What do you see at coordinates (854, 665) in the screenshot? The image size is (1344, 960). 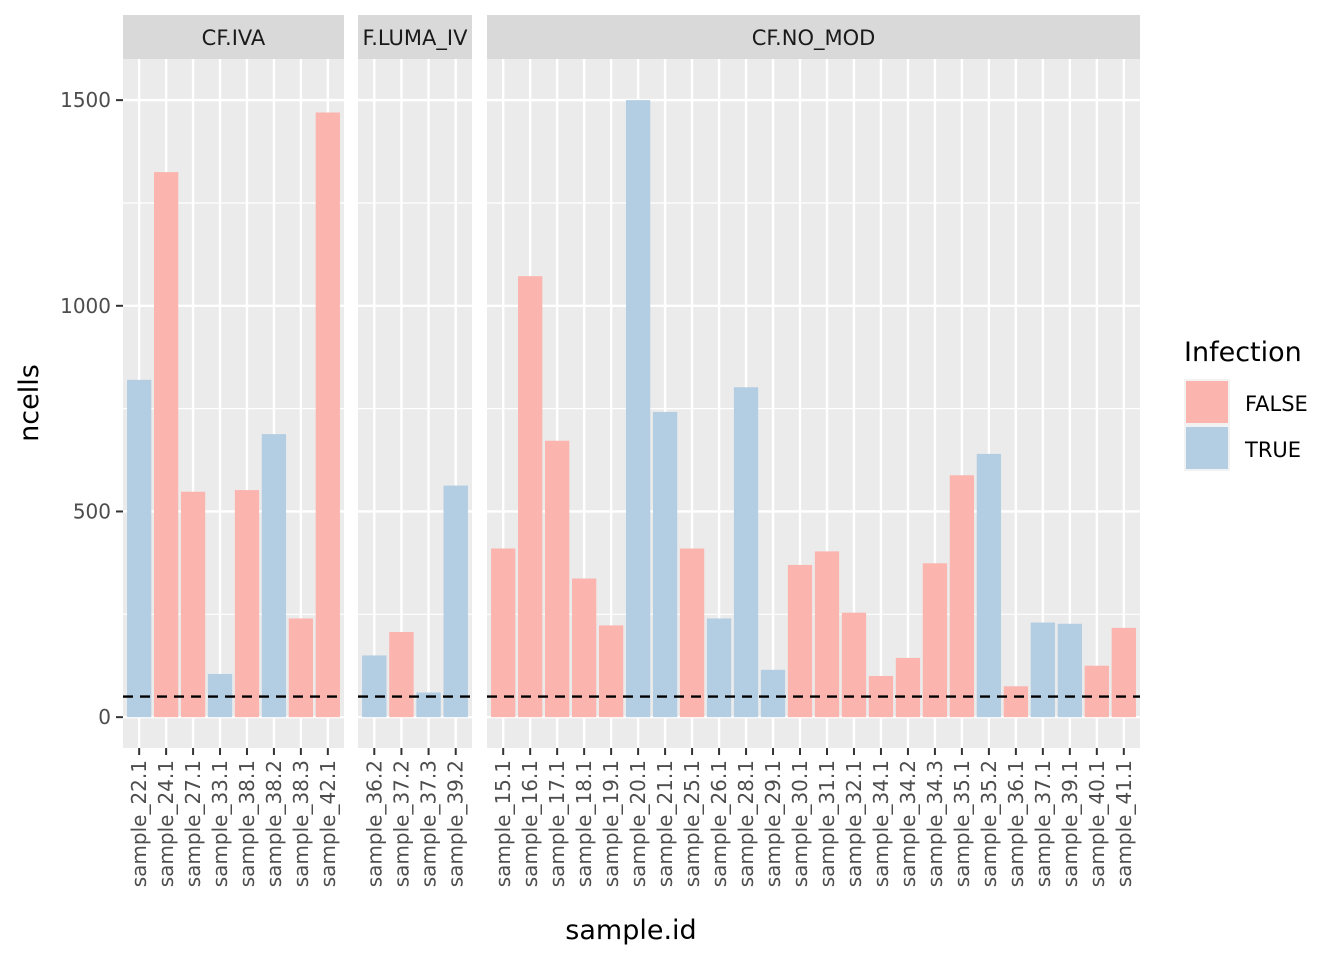 I see `bar-sample_32.1` at bounding box center [854, 665].